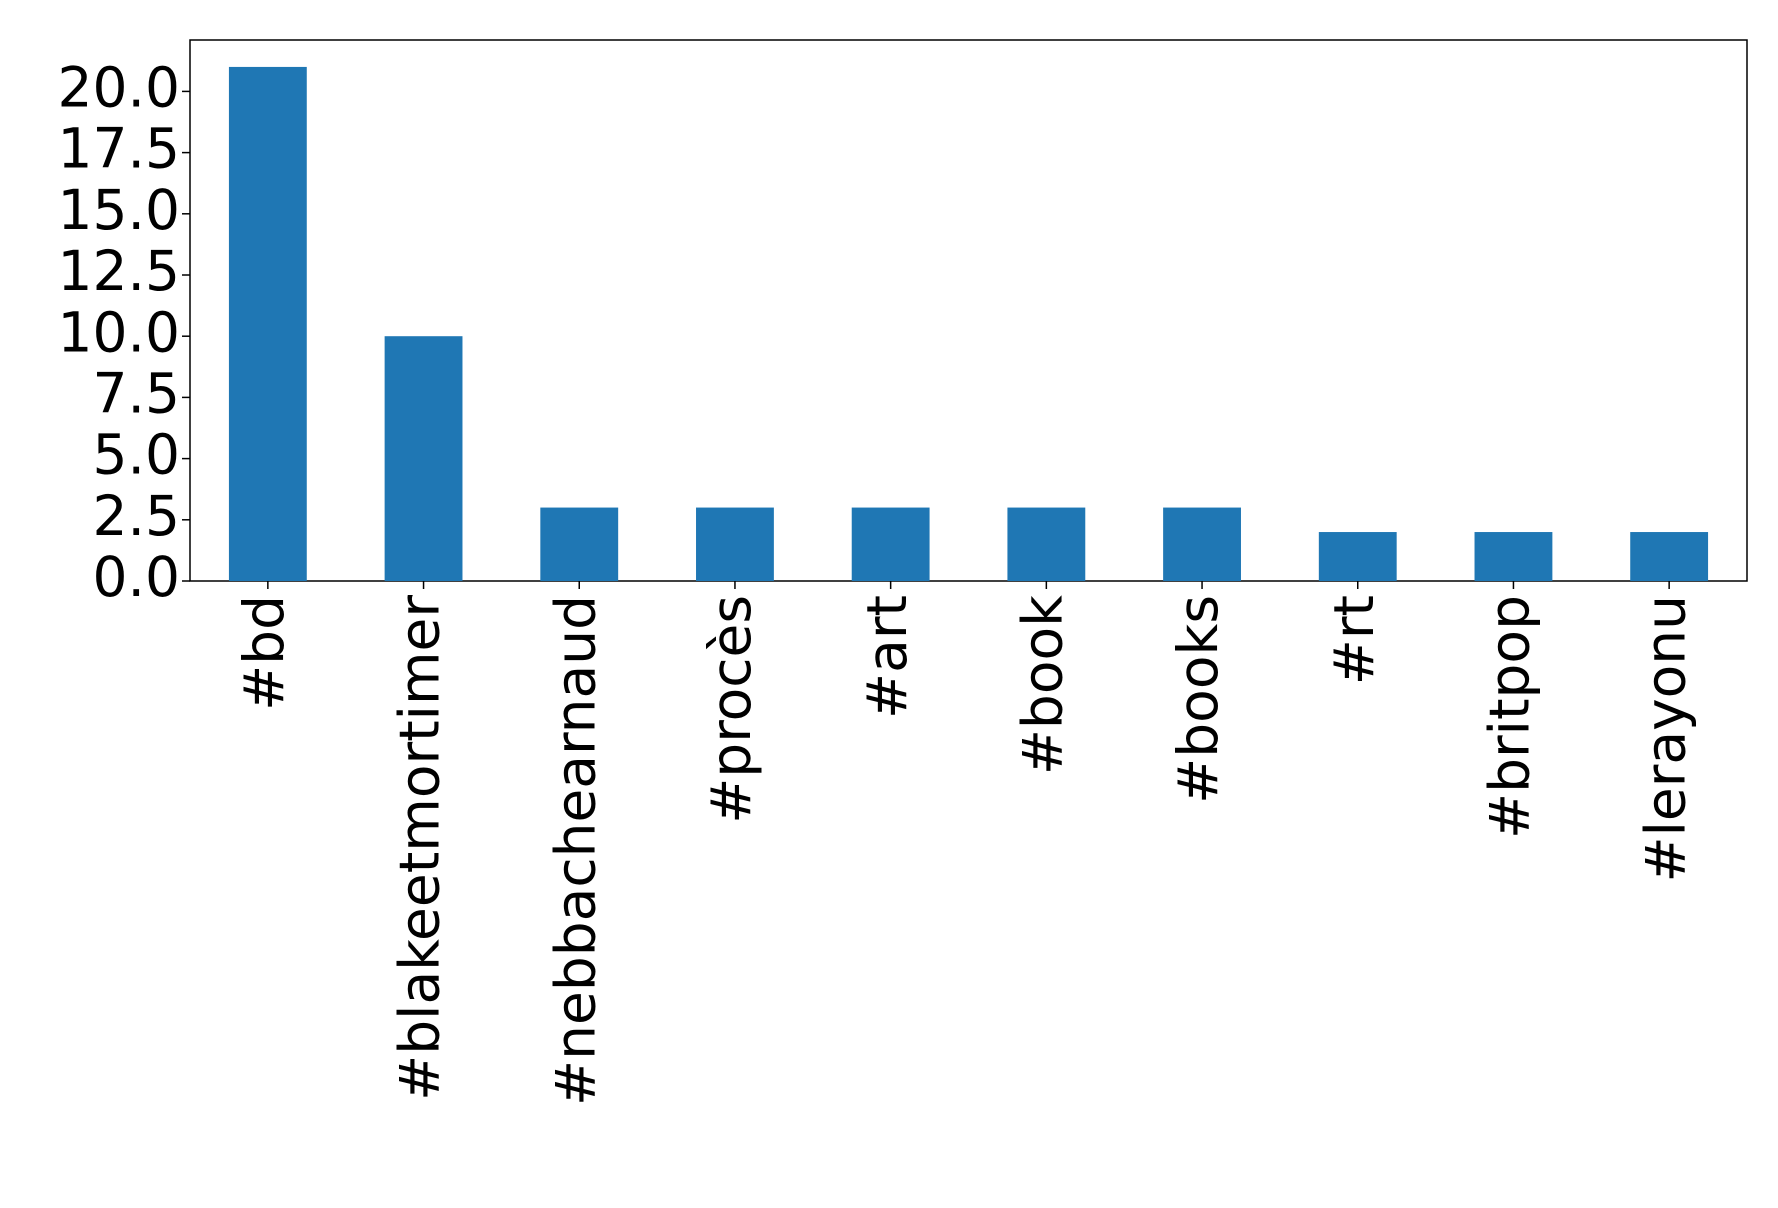 This screenshot has width=1778, height=1208. Describe the element at coordinates (119, 271) in the screenshot. I see `y-tick-label: 12.5` at that location.